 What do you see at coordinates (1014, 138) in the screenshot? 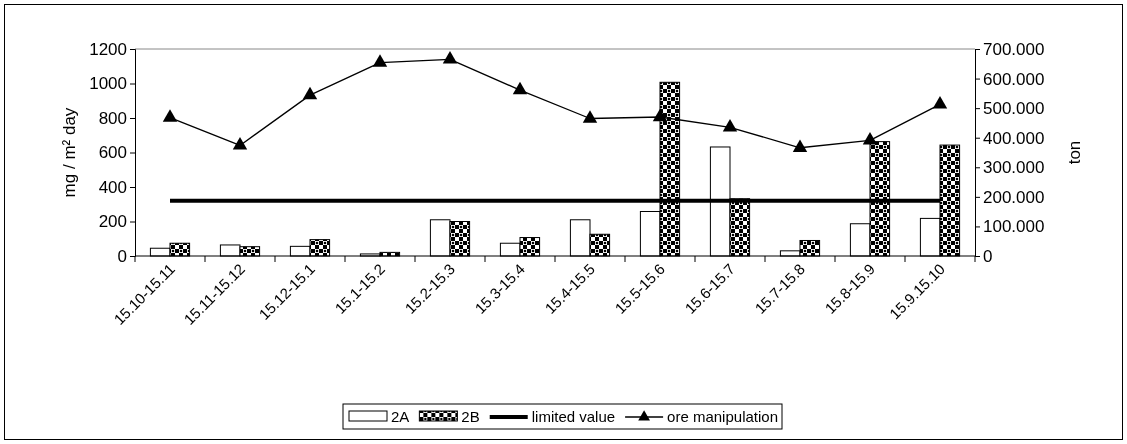
I see `y2-tick-label: 400.000` at bounding box center [1014, 138].